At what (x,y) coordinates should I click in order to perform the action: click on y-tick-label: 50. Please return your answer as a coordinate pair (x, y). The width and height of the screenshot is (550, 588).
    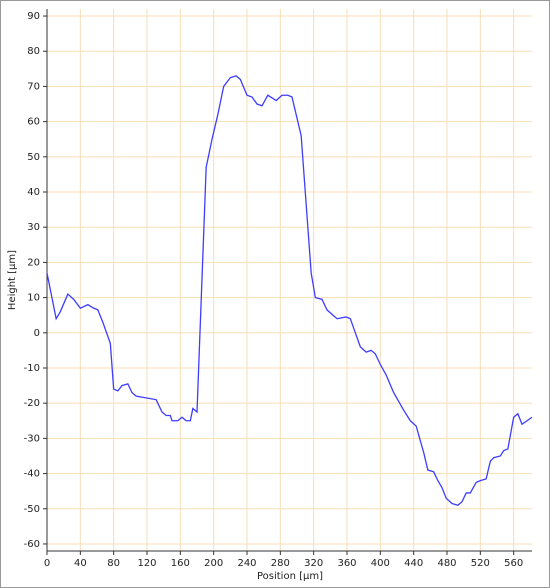
    Looking at the image, I should click on (33, 157).